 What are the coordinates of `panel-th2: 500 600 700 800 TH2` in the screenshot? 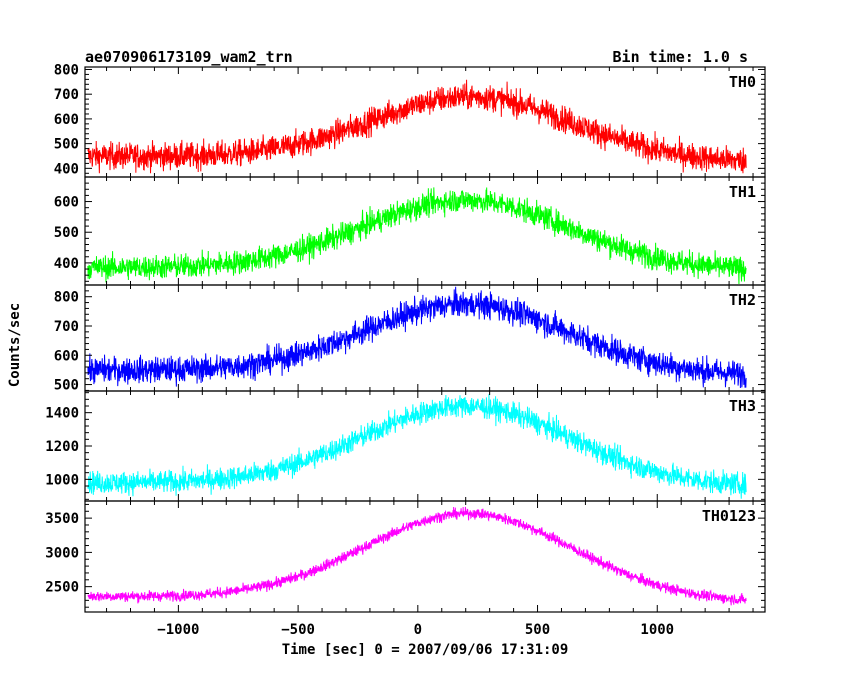 It's located at (410, 339).